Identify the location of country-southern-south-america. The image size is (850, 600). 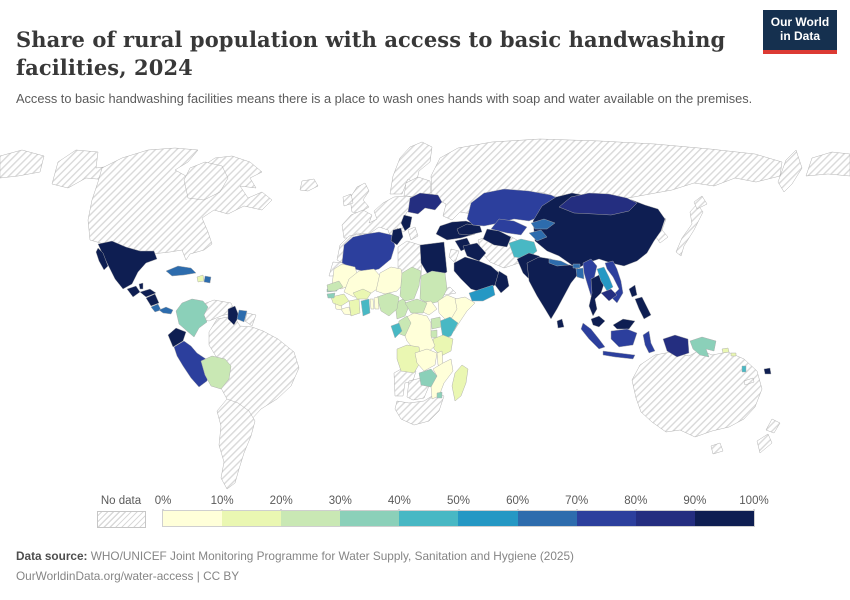
(236, 444).